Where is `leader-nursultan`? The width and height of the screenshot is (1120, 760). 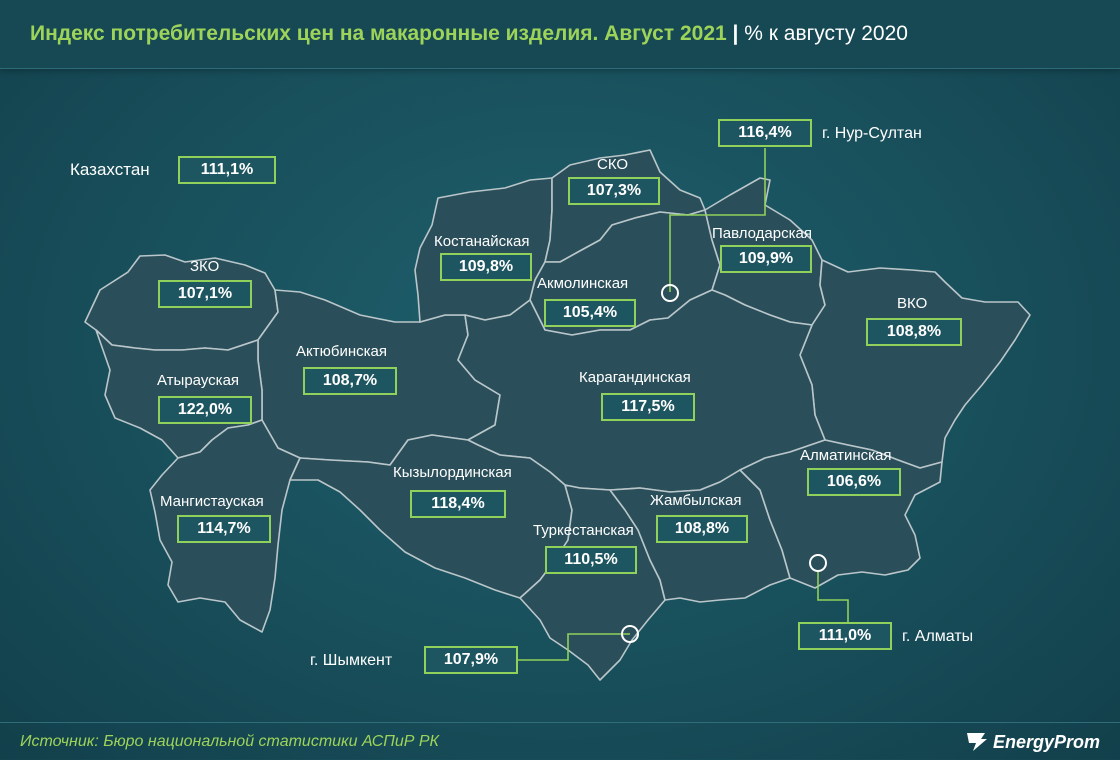 leader-nursultan is located at coordinates (717, 220).